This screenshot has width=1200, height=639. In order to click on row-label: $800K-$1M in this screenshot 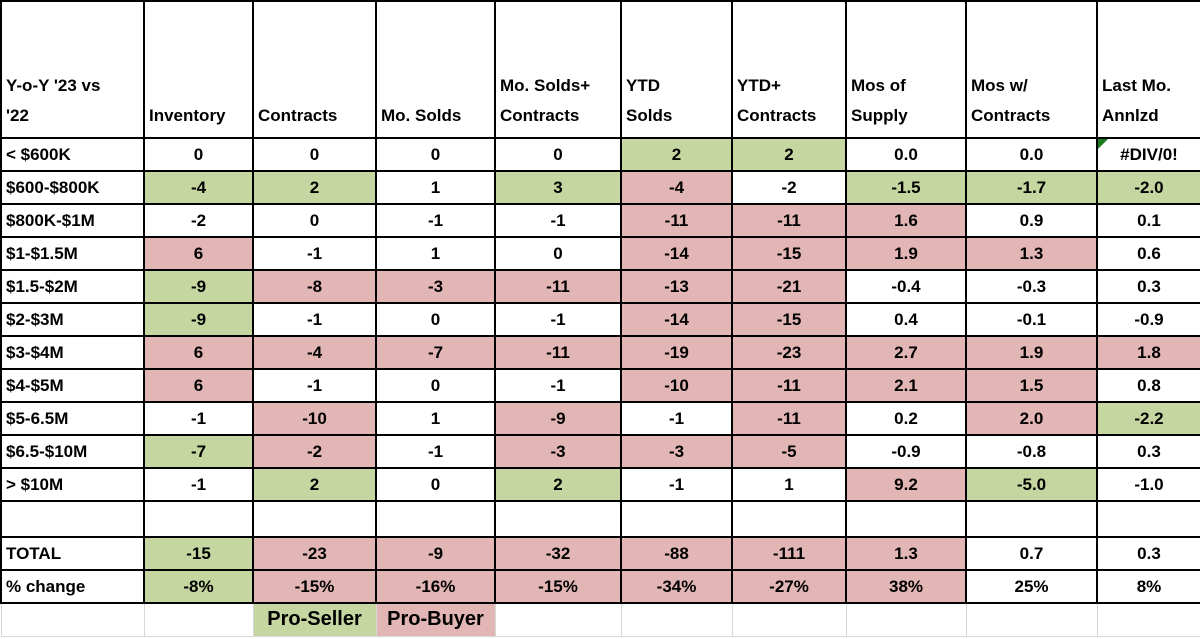, I will do `click(72, 220)`.